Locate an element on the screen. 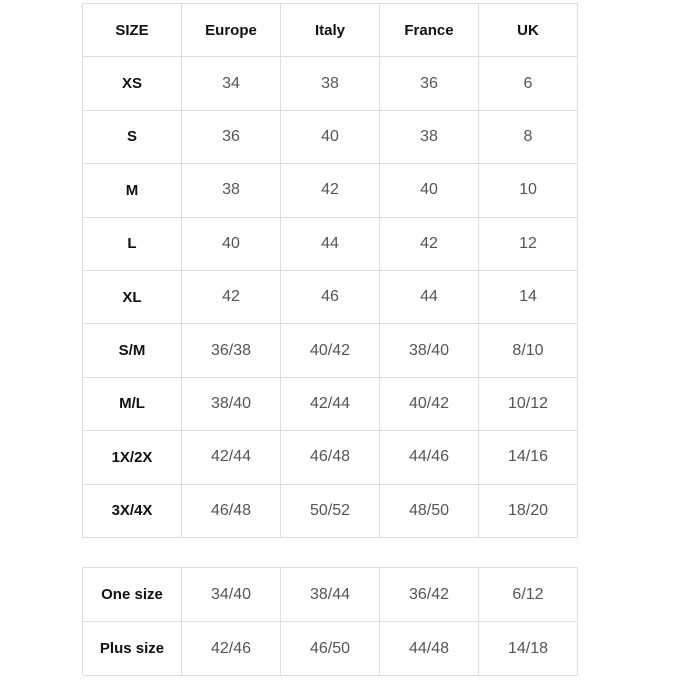  header-cell: Europe is located at coordinates (231, 30).